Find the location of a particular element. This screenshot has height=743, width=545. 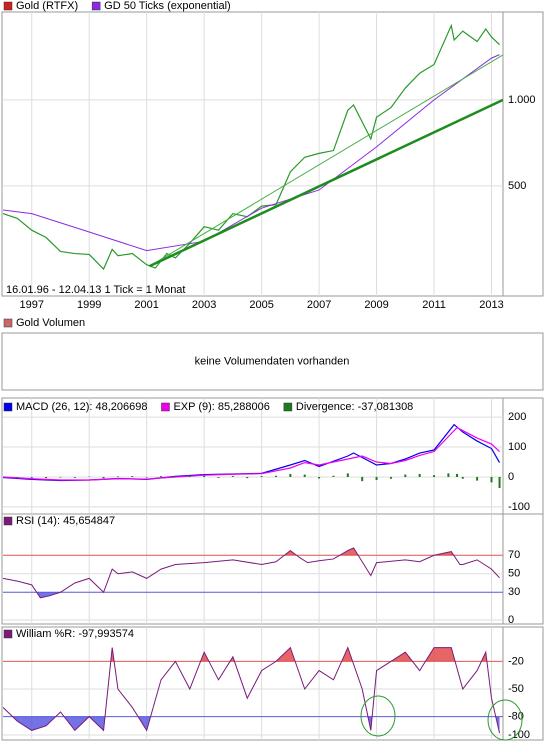

legend-label: GD 50 Ticks (exponential) is located at coordinates (167, 6).